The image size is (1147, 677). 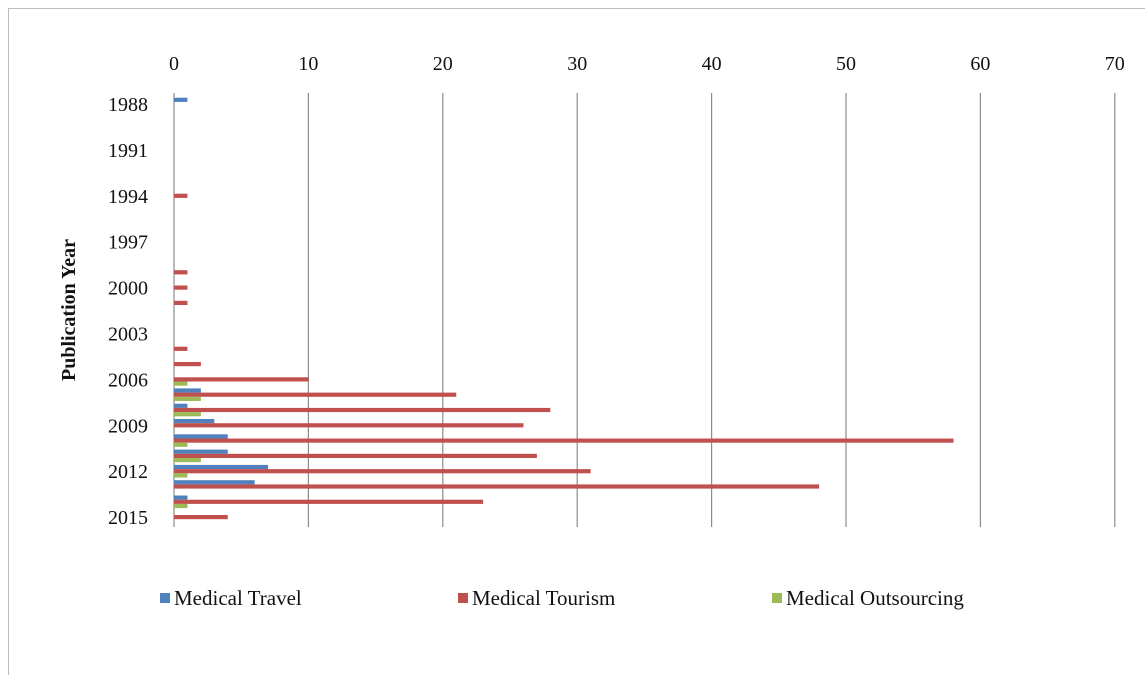 I want to click on y-tick-labels: 1988 1991 1994 1997 2000 2003 2006 2009 2012 2015, so click(x=128, y=311).